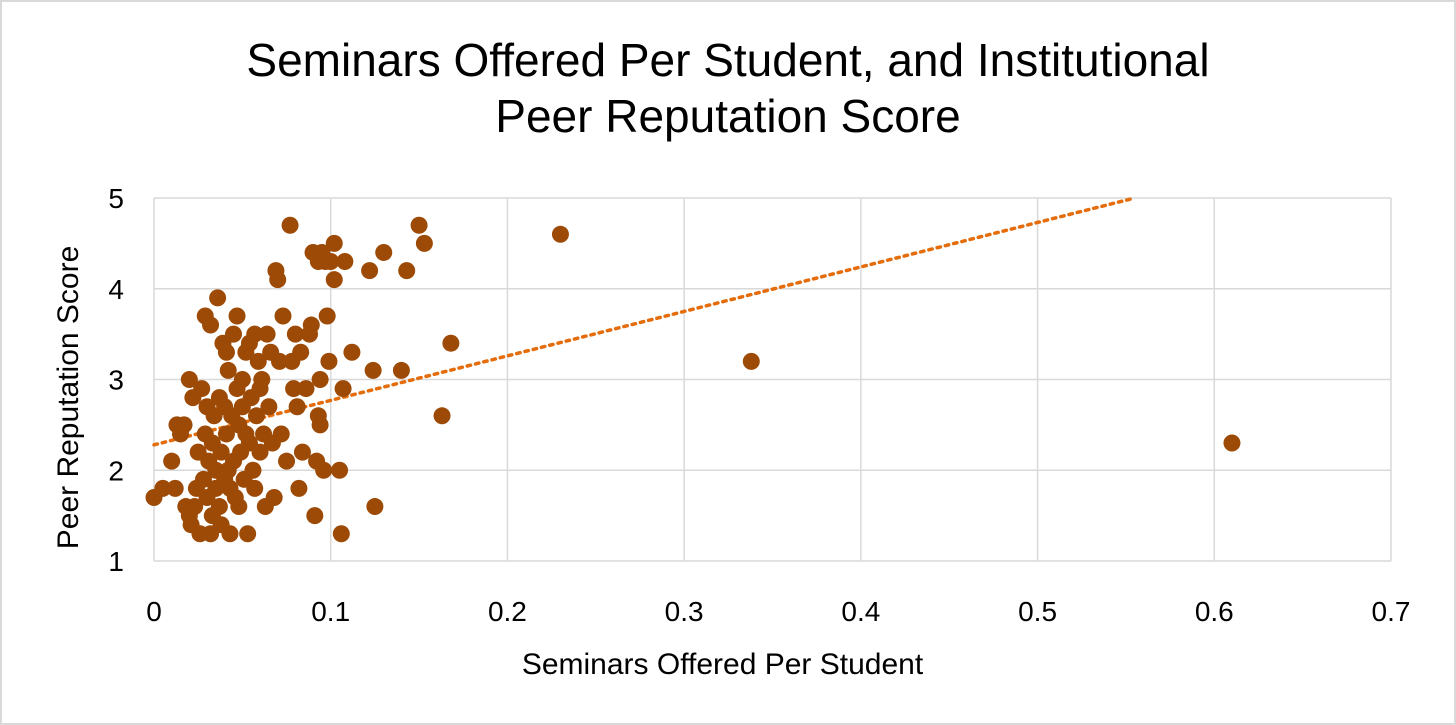  Describe the element at coordinates (116, 470) in the screenshot. I see `y-tick-label: 2` at that location.